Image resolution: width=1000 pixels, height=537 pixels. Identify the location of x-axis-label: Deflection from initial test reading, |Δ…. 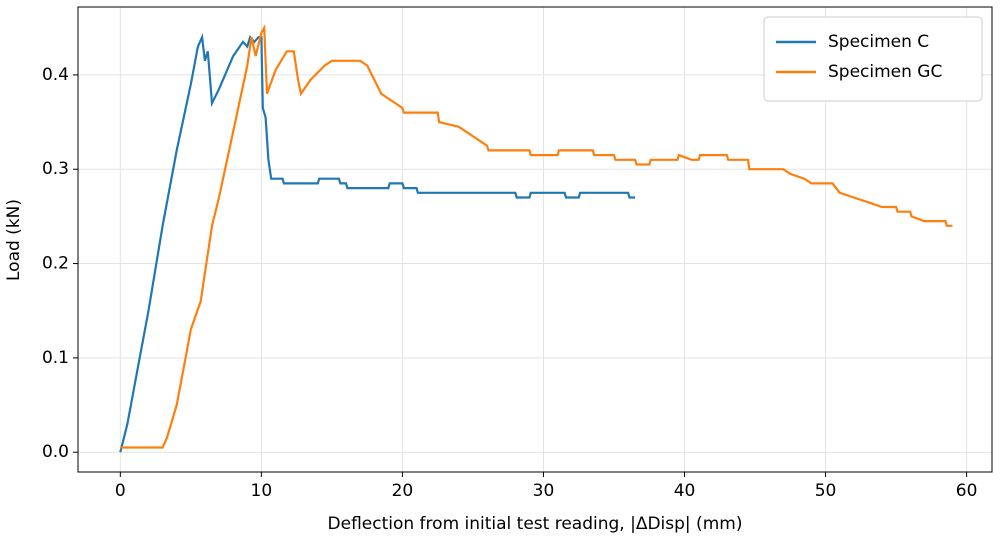
(535, 524).